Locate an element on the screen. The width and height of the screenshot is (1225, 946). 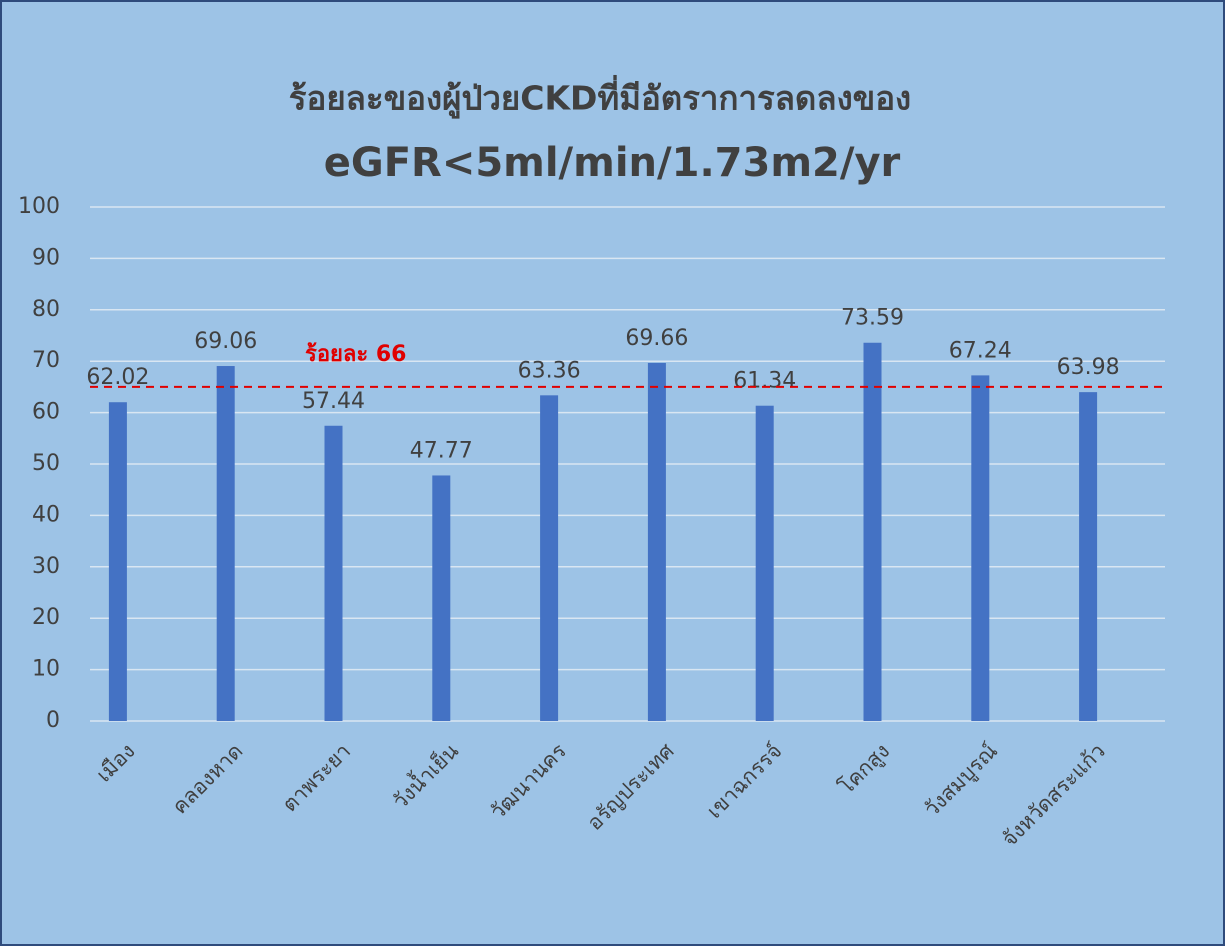
y-tick-label: 90 is located at coordinates (46, 257).